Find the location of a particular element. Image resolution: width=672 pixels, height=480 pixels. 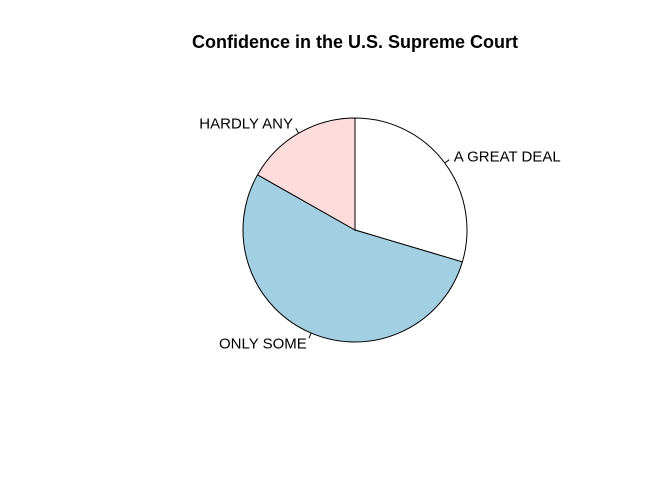

slice-label-a-great-deal: A GREAT DEAL is located at coordinates (507, 156).